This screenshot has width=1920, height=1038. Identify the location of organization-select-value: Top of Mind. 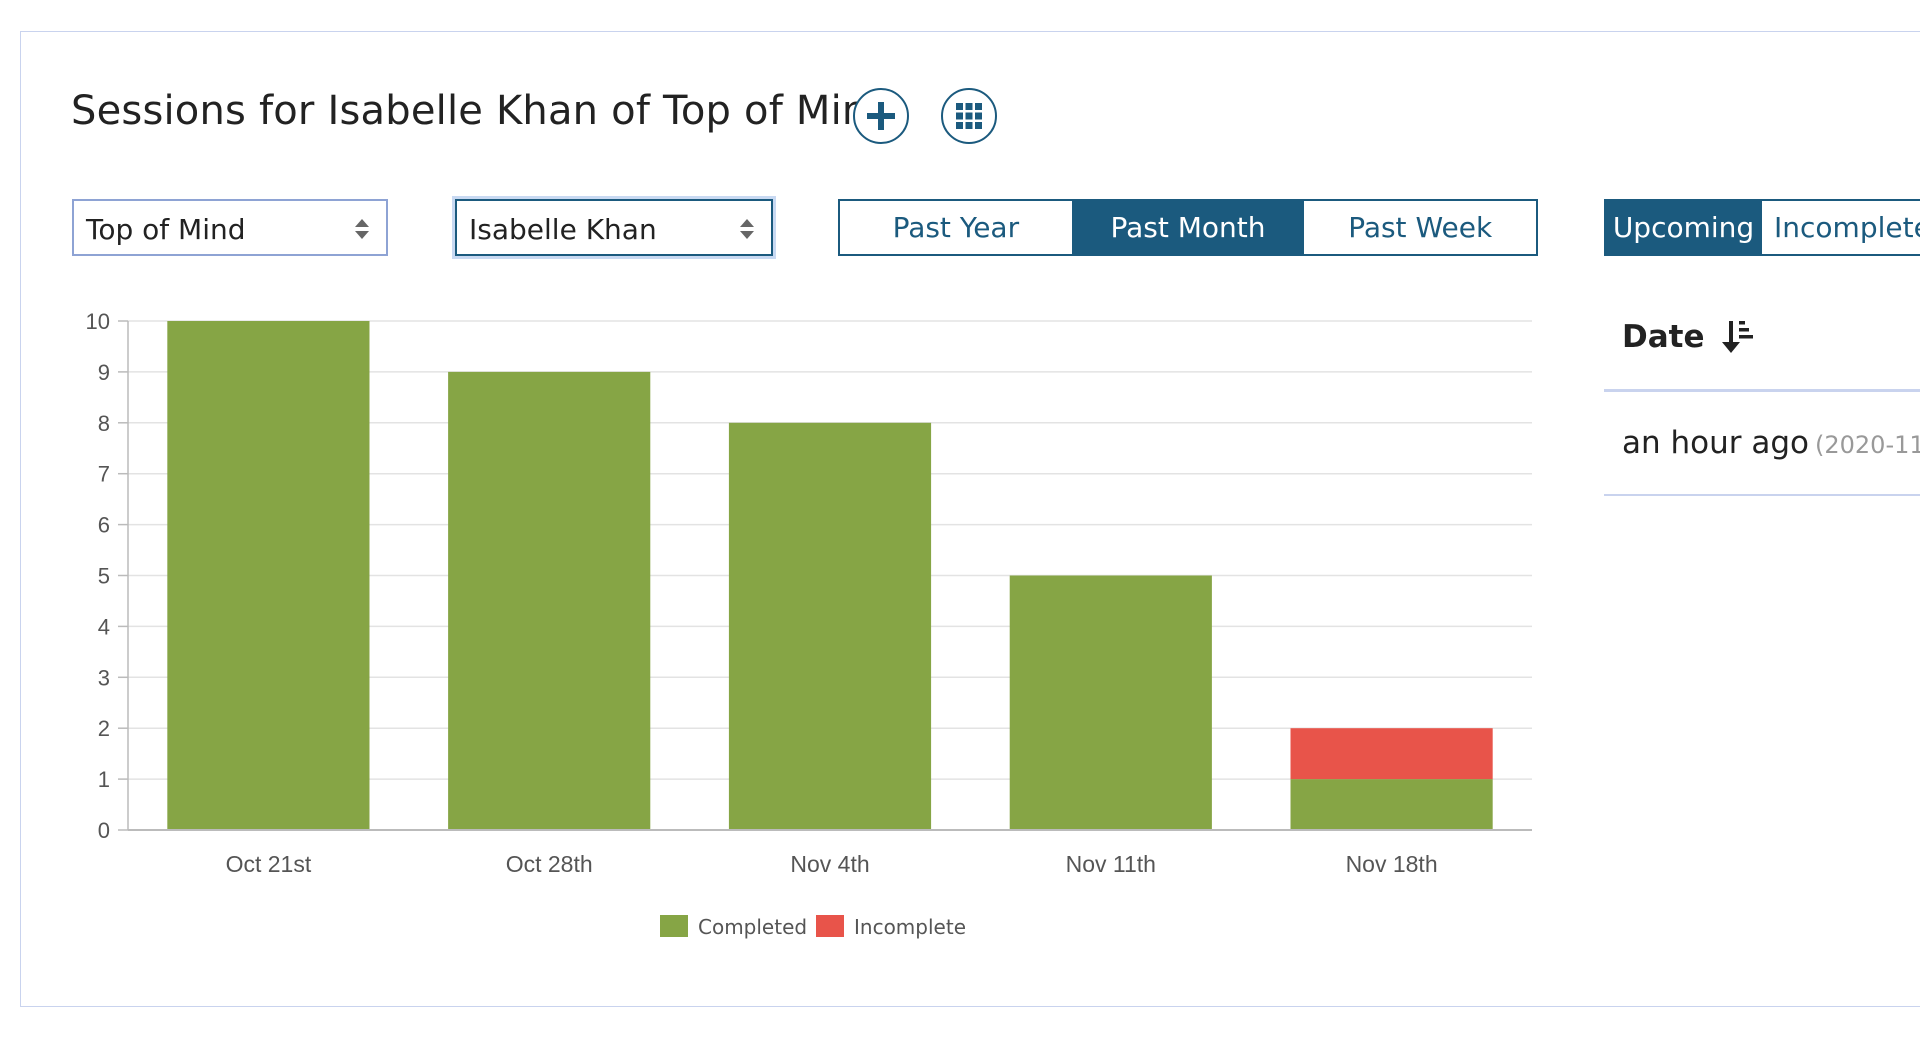
(166, 229).